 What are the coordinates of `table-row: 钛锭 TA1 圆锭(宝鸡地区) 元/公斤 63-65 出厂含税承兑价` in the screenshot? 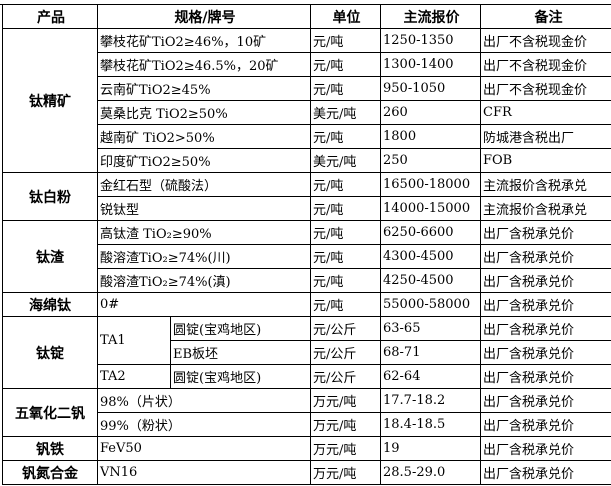 It's located at (306, 352).